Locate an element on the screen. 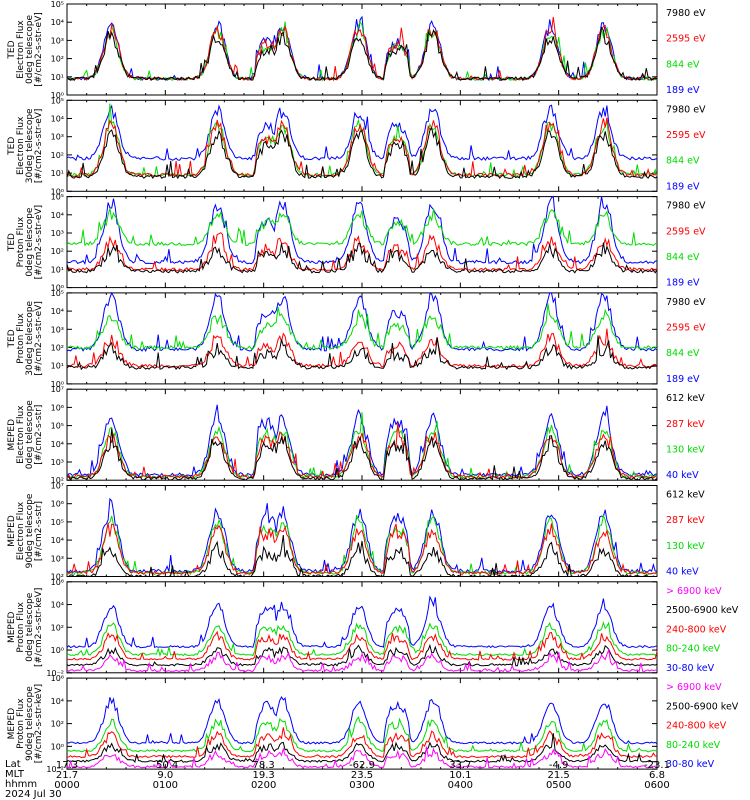 This screenshot has height=800, width=750. mlt-value: 9.0 is located at coordinates (165, 775).